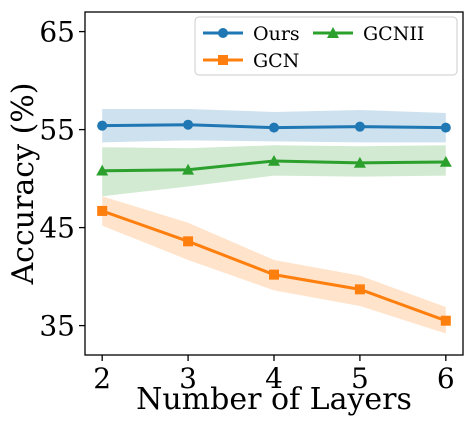 This screenshot has height=422, width=474. What do you see at coordinates (446, 378) in the screenshot?
I see `x-tick-label-6: 6` at bounding box center [446, 378].